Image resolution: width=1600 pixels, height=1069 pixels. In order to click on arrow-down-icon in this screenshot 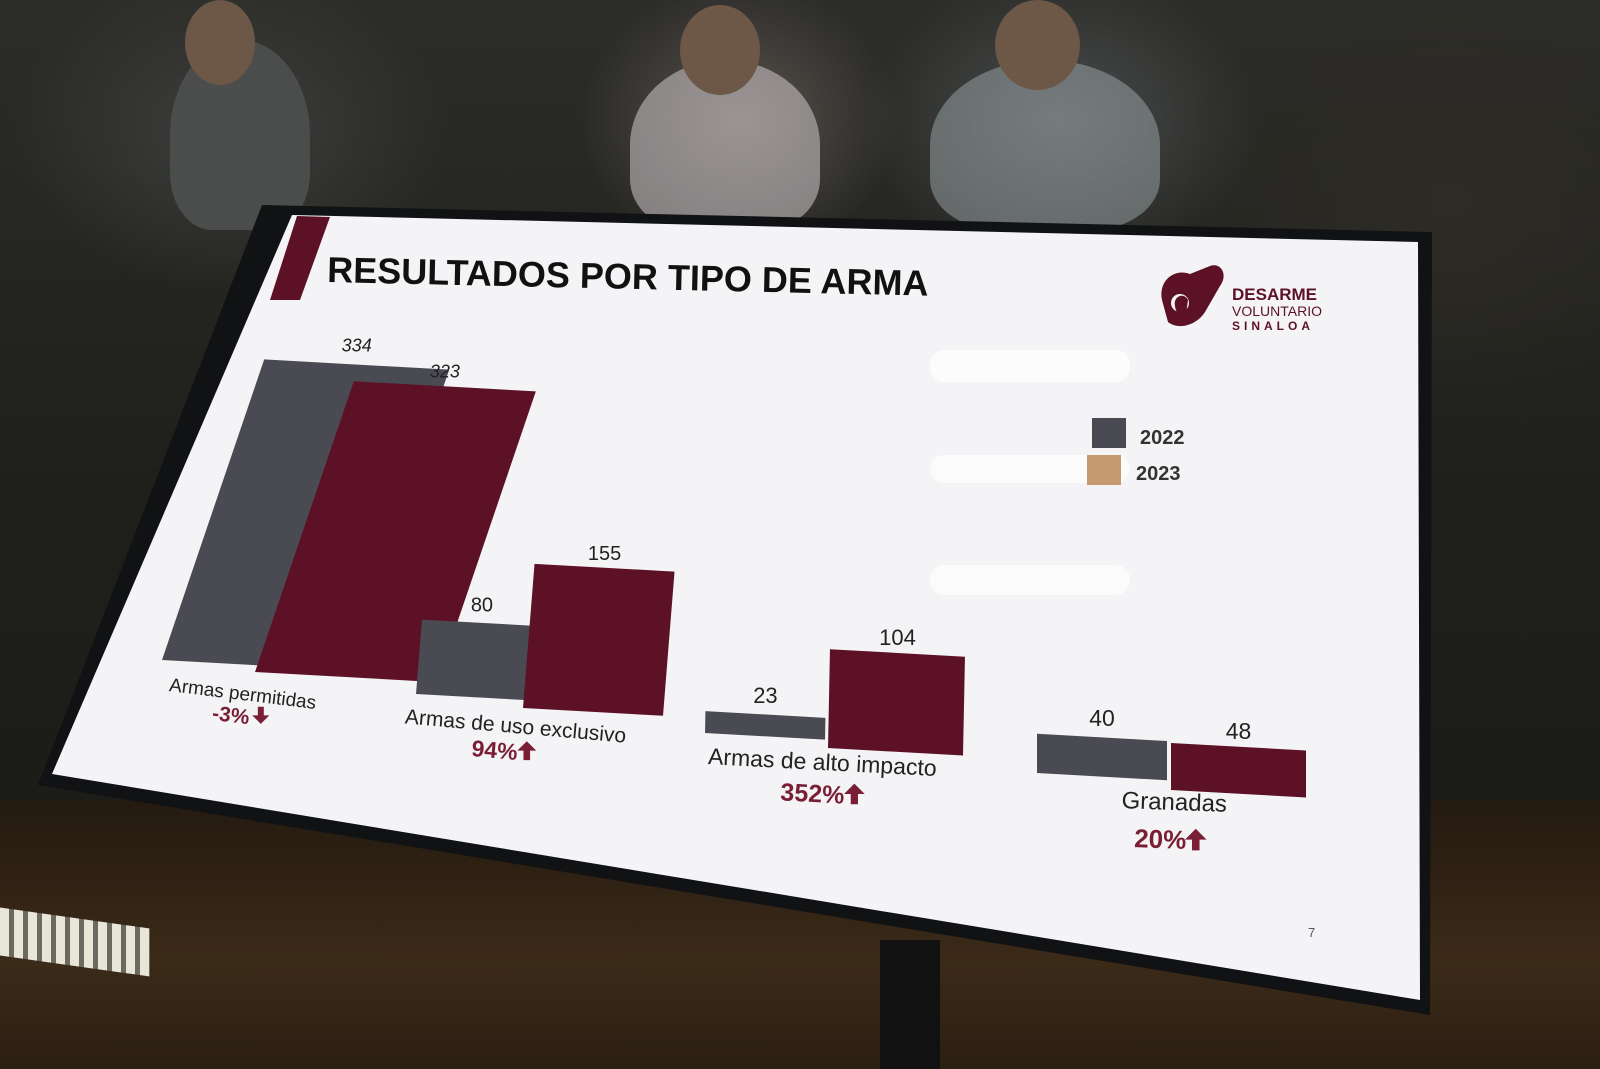, I will do `click(261, 715)`.